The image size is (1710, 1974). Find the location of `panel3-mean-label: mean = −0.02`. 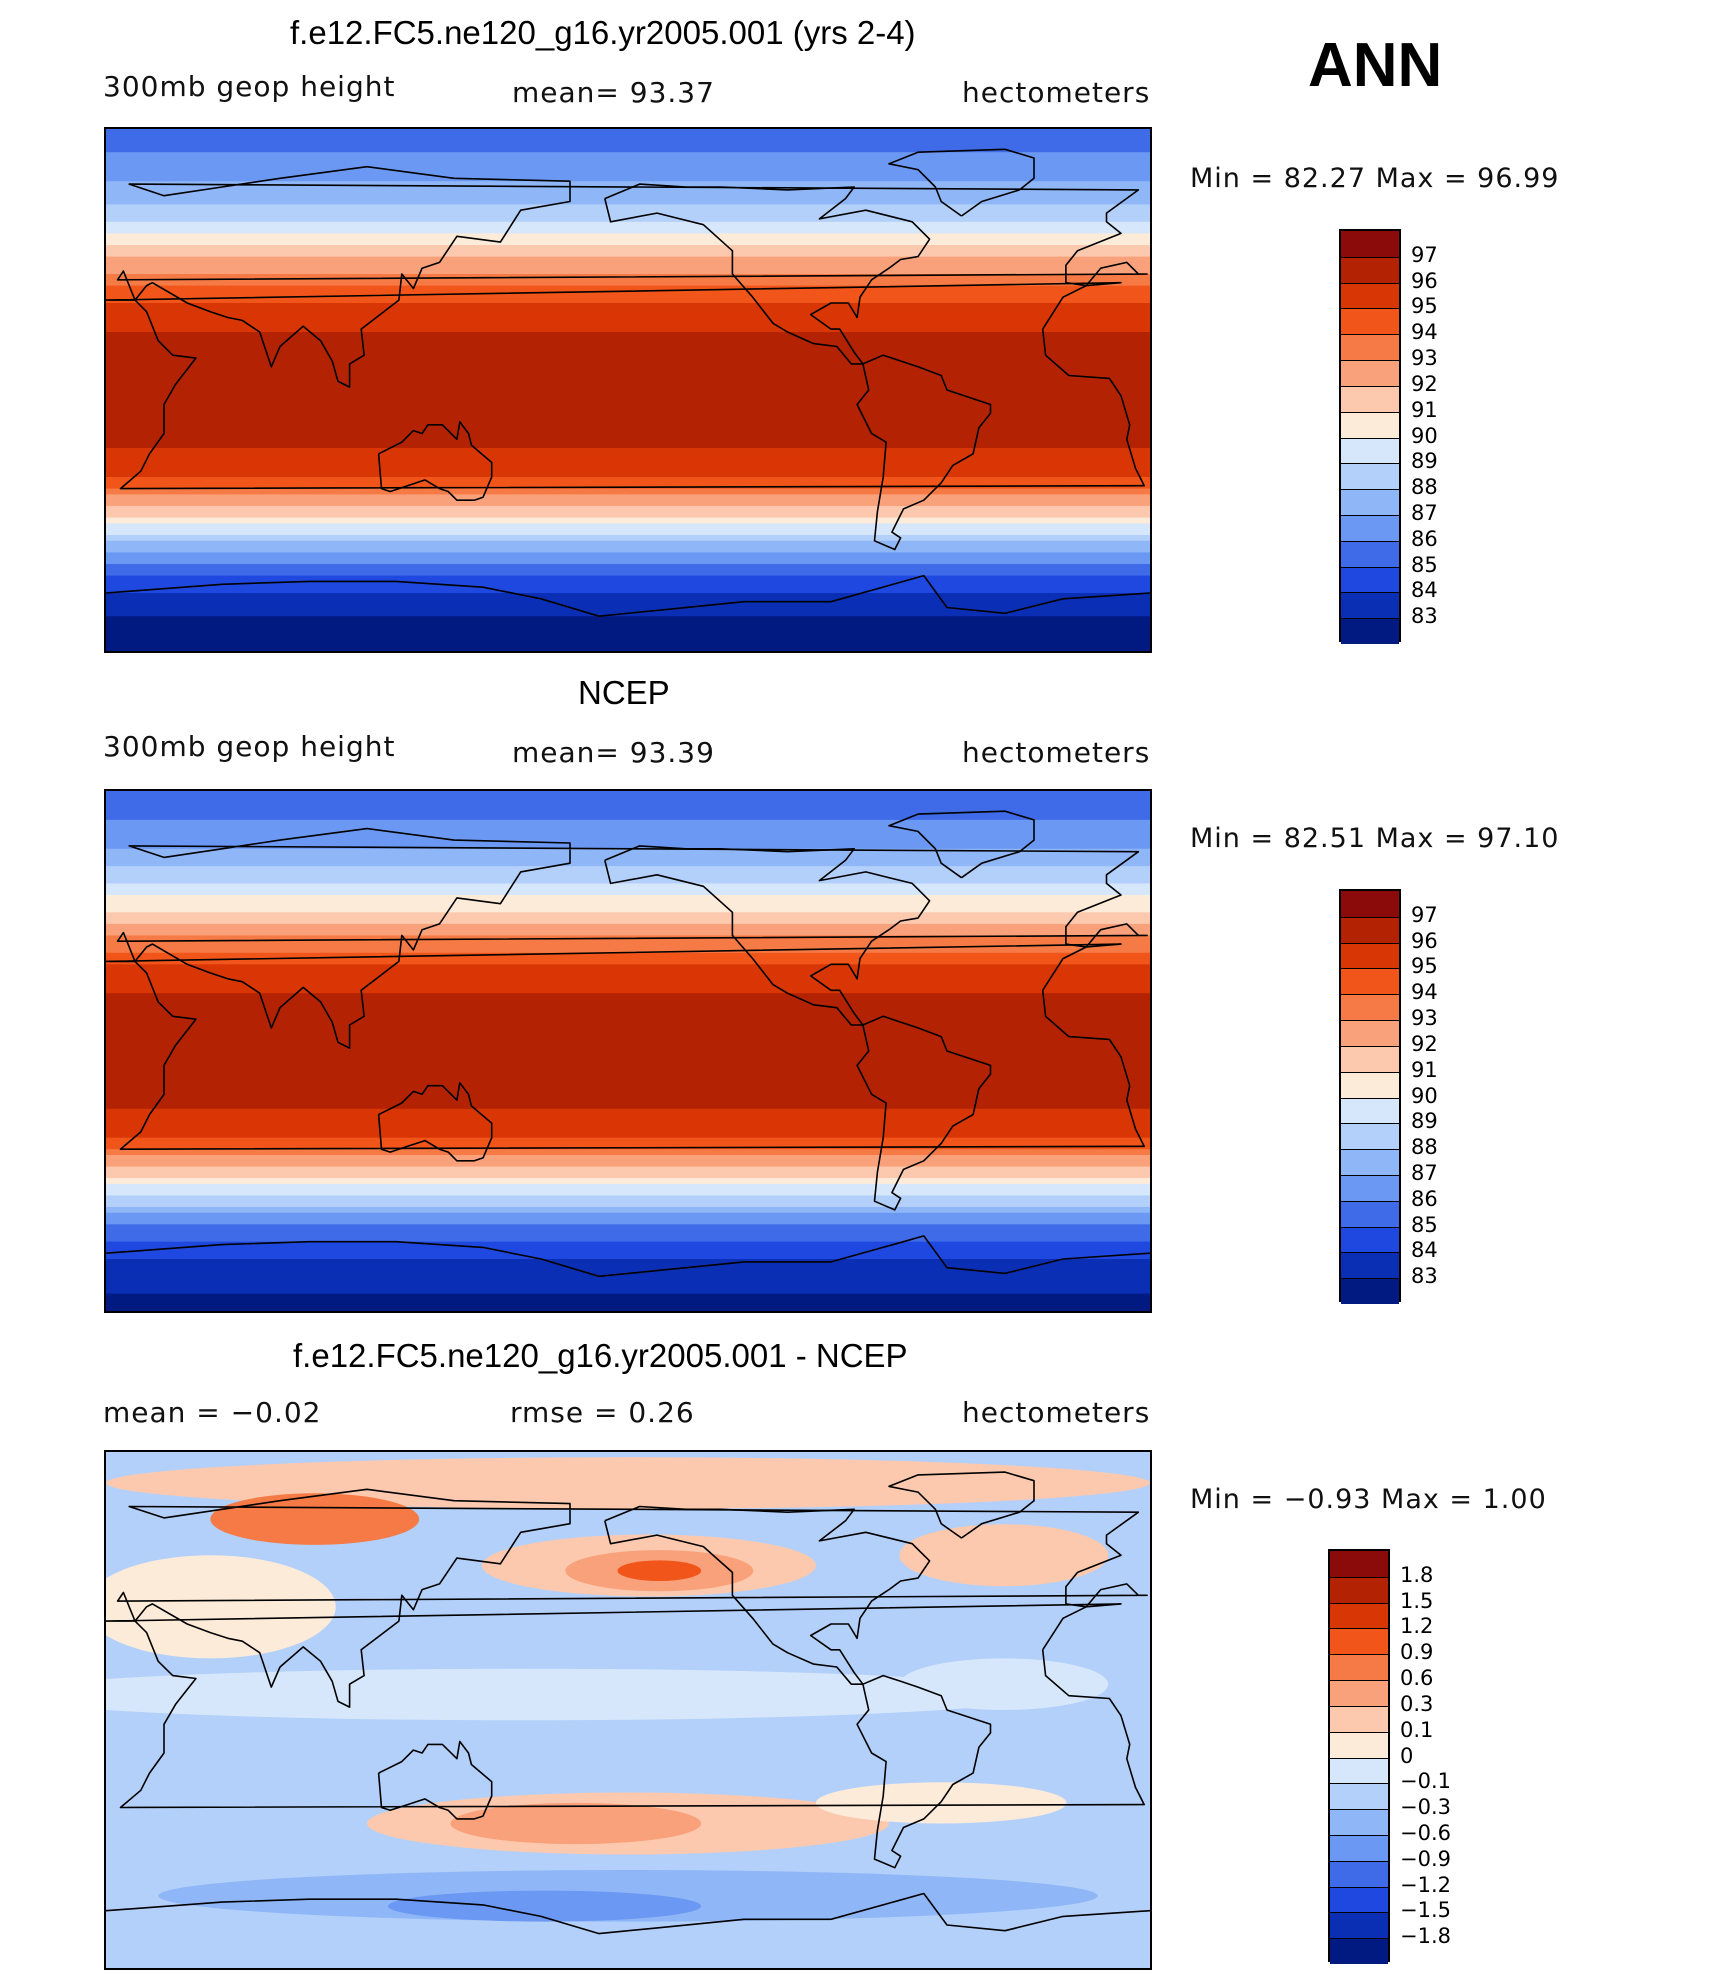

panel3-mean-label: mean = −0.02 is located at coordinates (212, 1412).